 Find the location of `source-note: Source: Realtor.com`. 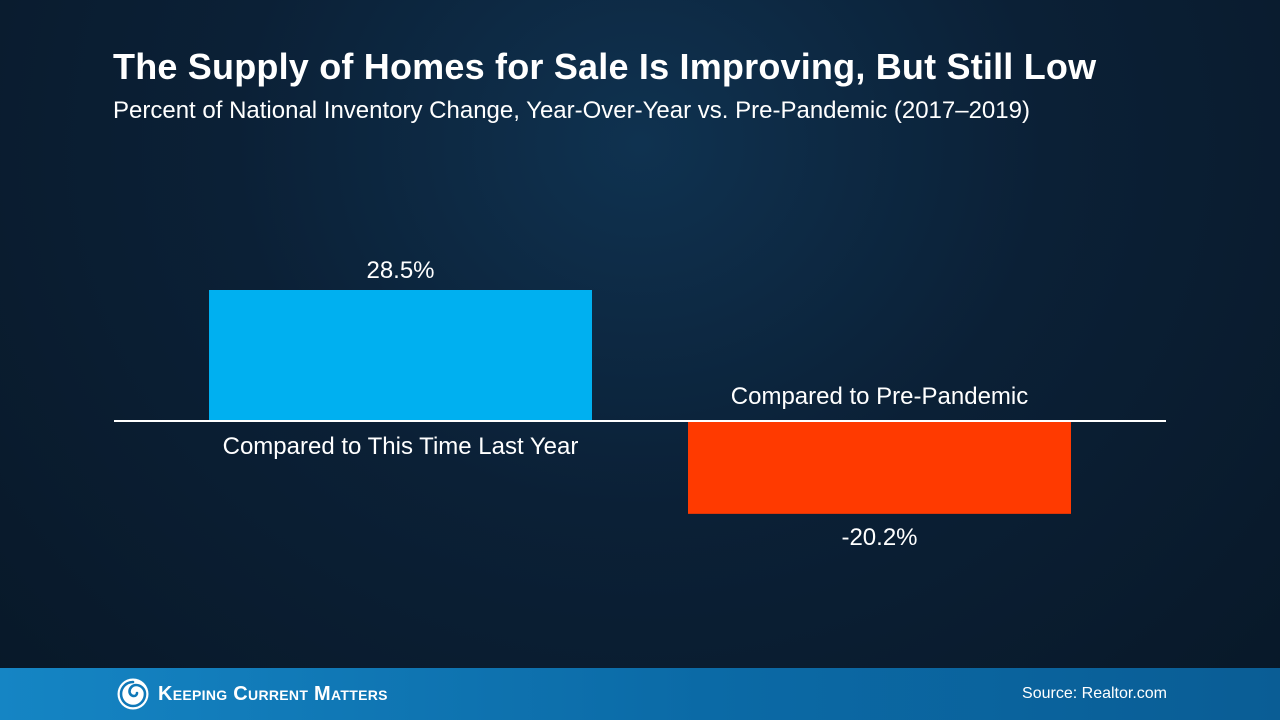

source-note: Source: Realtor.com is located at coordinates (1094, 693).